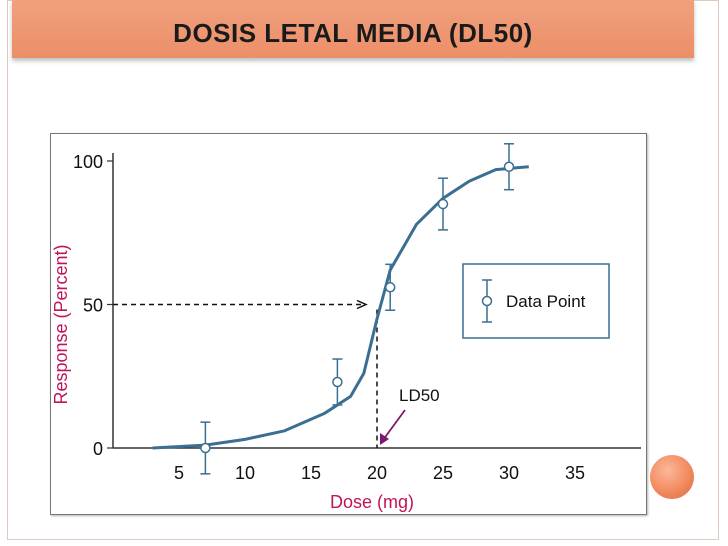  Describe the element at coordinates (509, 473) in the screenshot. I see `x-tick-label: 30` at that location.